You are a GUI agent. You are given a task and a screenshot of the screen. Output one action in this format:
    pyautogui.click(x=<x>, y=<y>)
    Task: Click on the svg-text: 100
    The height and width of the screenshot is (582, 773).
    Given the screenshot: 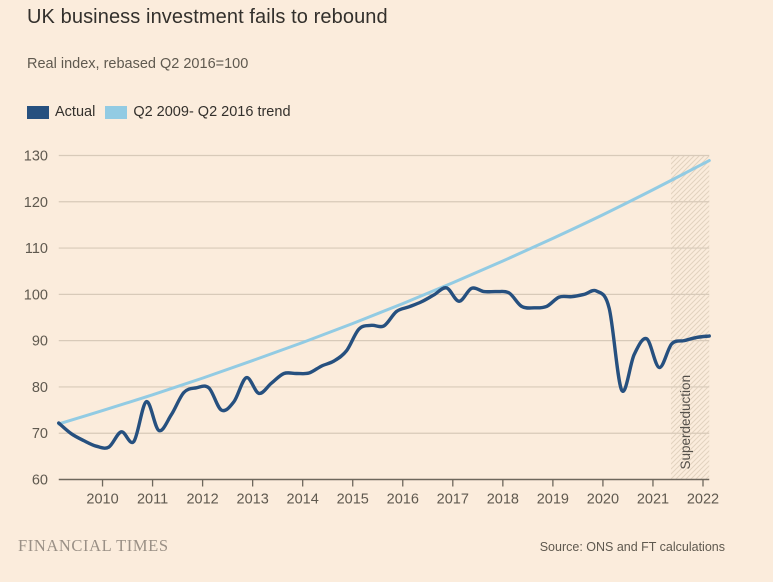 What is the action you would take?
    pyautogui.click(x=36, y=295)
    